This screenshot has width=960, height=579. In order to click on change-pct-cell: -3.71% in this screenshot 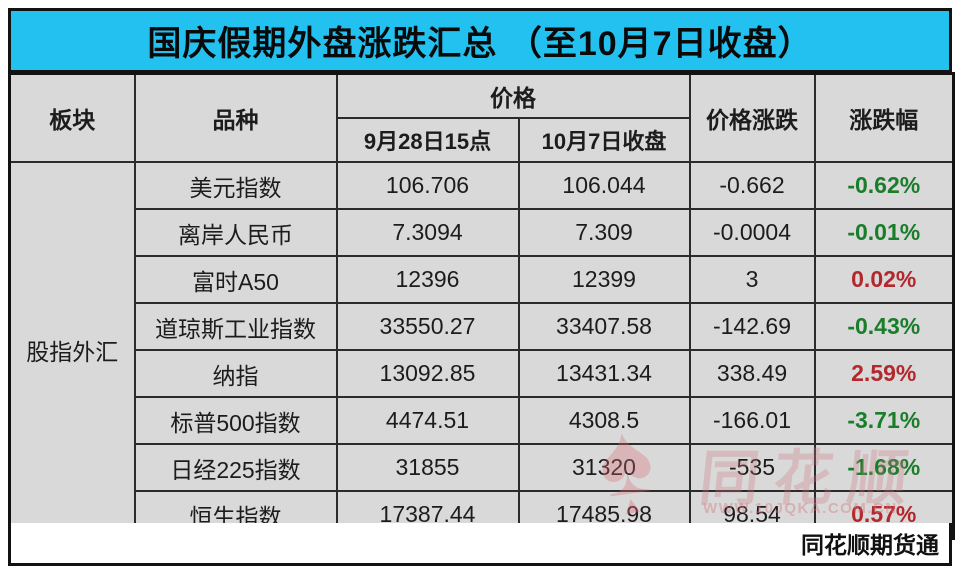, I will do `click(884, 420)`.